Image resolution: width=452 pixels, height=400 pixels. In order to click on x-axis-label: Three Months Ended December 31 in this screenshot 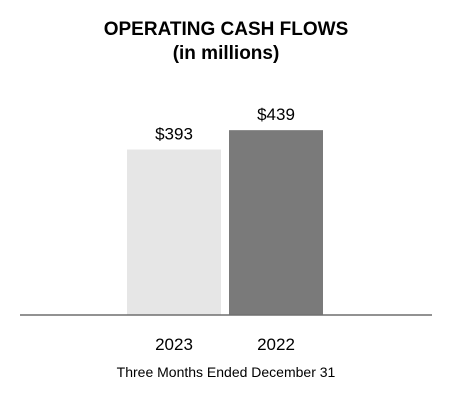, I will do `click(226, 372)`.